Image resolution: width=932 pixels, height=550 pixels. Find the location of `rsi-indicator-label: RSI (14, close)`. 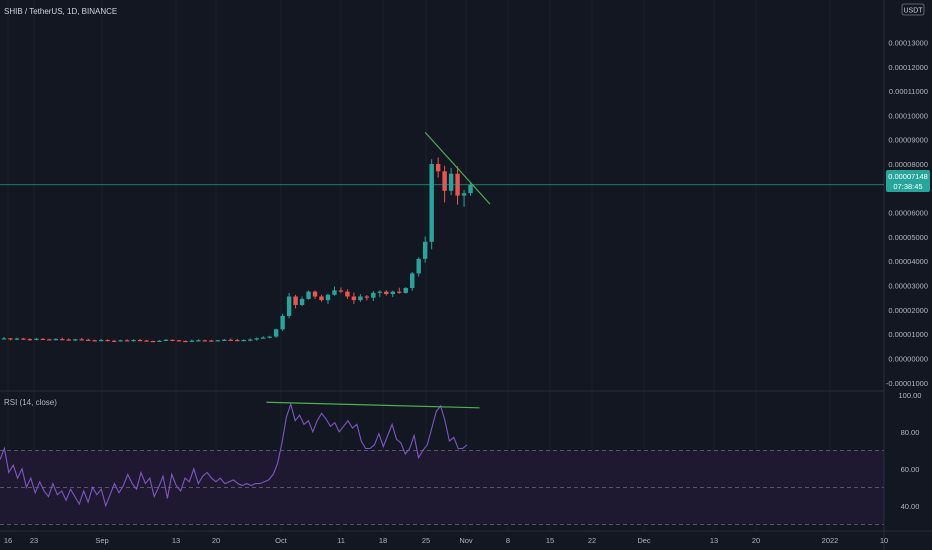

rsi-indicator-label: RSI (14, close) is located at coordinates (30, 402).